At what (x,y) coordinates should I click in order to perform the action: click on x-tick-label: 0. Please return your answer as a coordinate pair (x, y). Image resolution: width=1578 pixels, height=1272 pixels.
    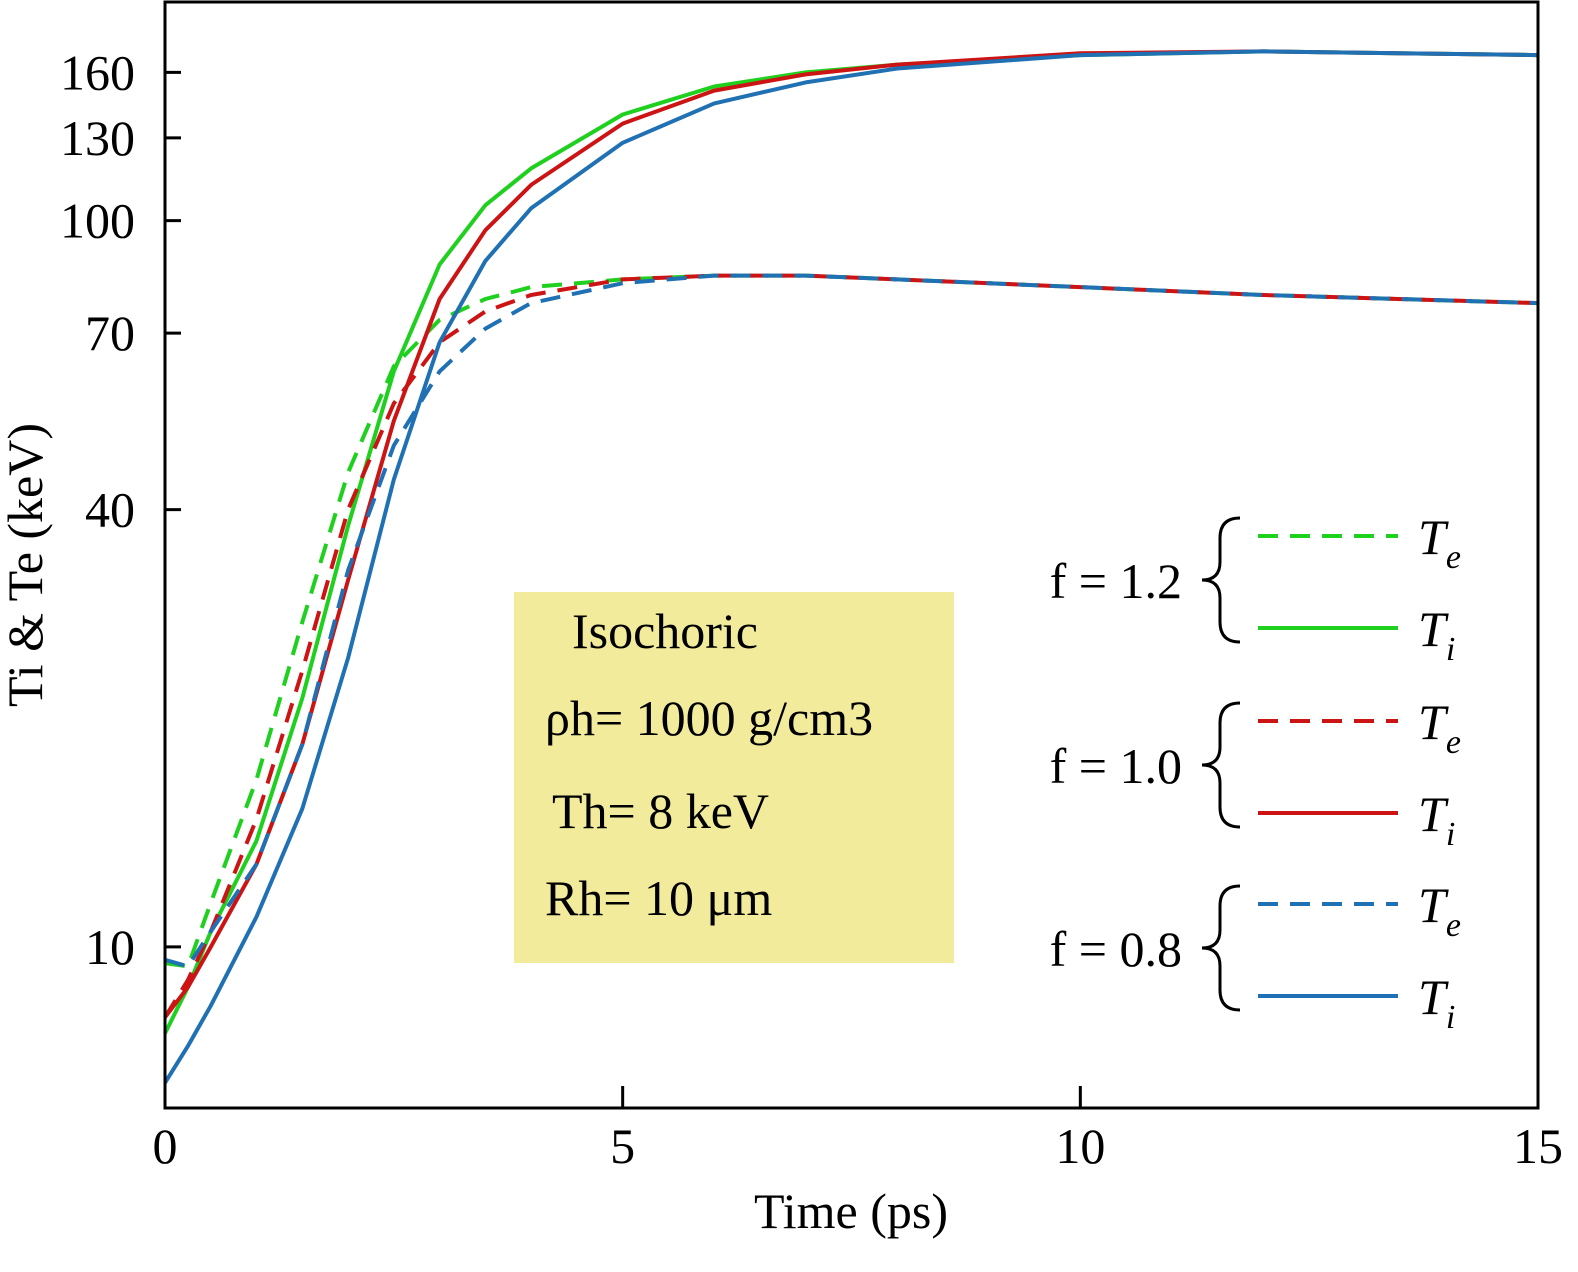
    Looking at the image, I should click on (165, 1146).